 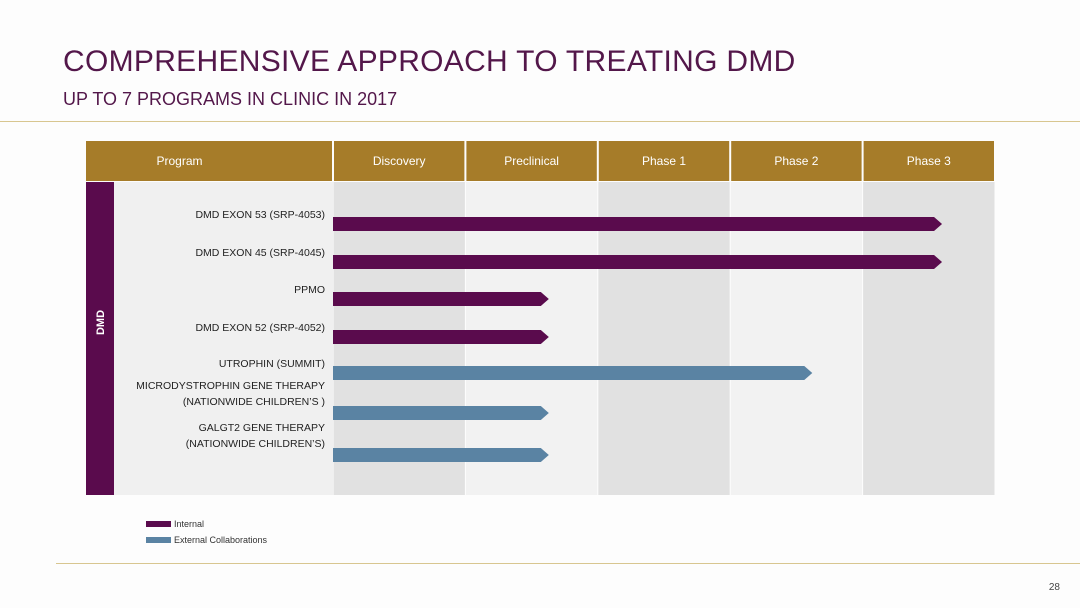 What do you see at coordinates (101, 322) in the screenshot?
I see `group-label: DMD` at bounding box center [101, 322].